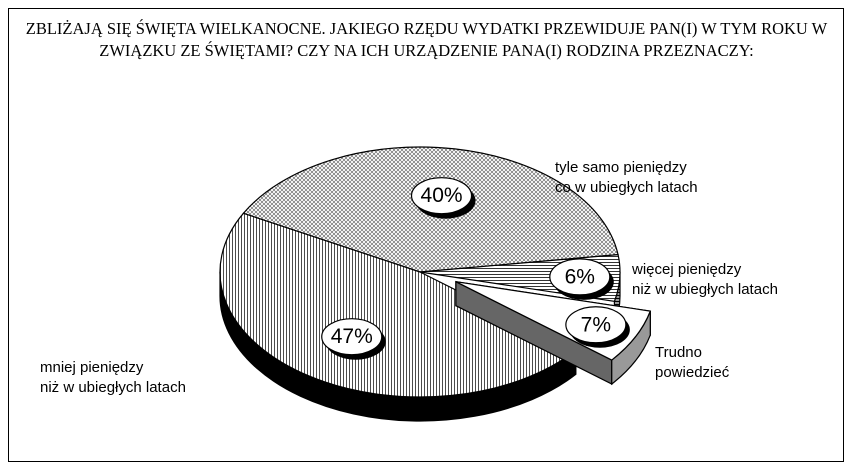 This screenshot has height=471, width=853. I want to click on value-label: 6%, so click(580, 276).